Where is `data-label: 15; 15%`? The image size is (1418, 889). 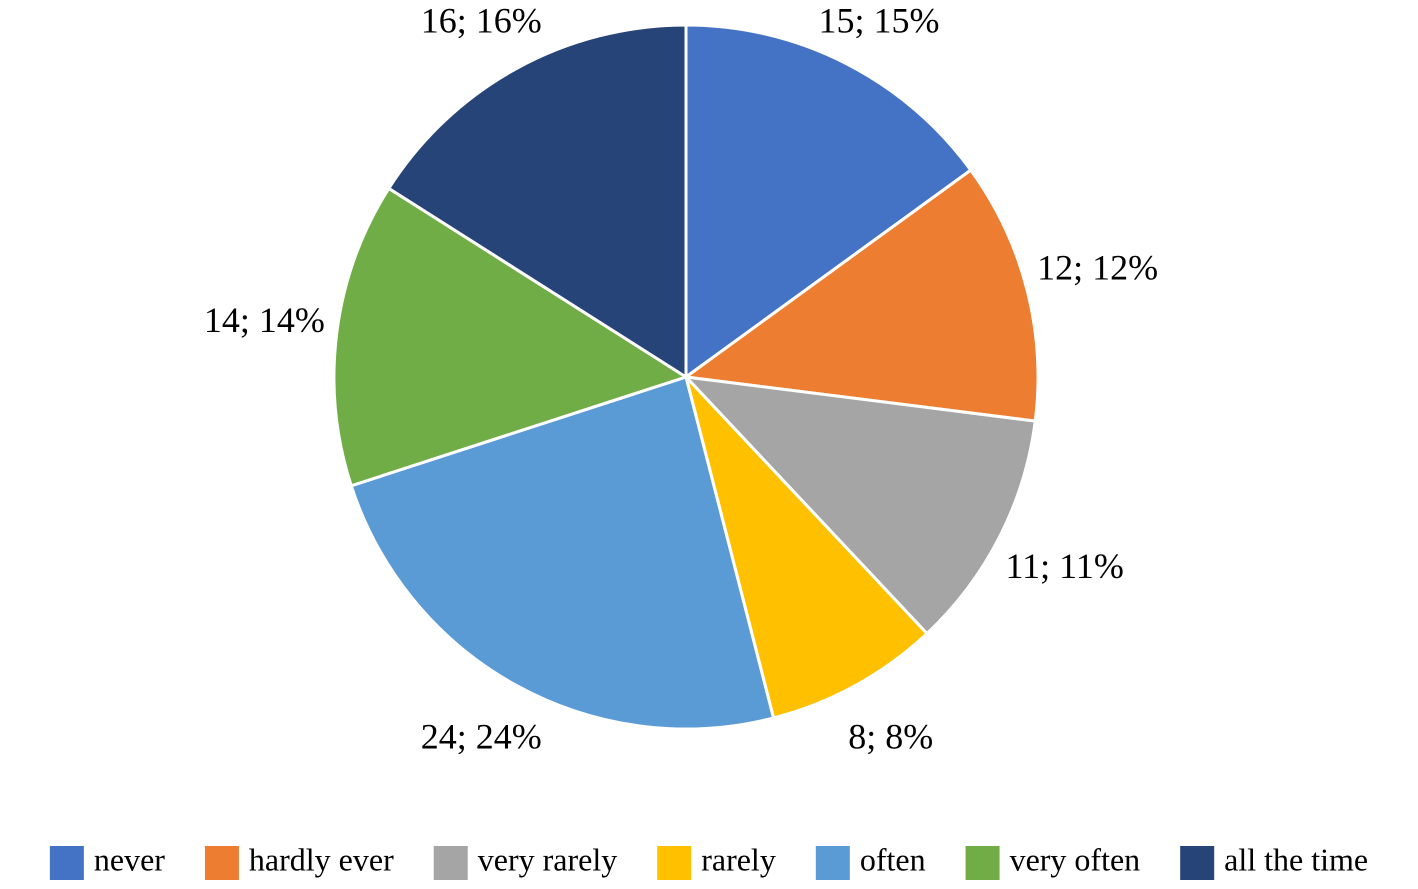
data-label: 15; 15% is located at coordinates (878, 20).